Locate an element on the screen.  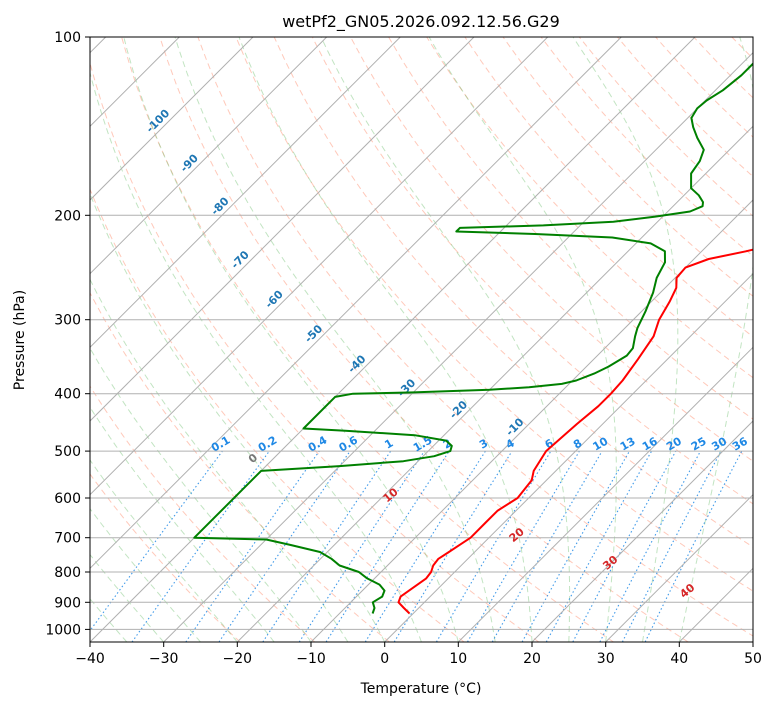
chart-title: wetPf2_GN05.2026.092.12.56.G29 is located at coordinates (421, 22).